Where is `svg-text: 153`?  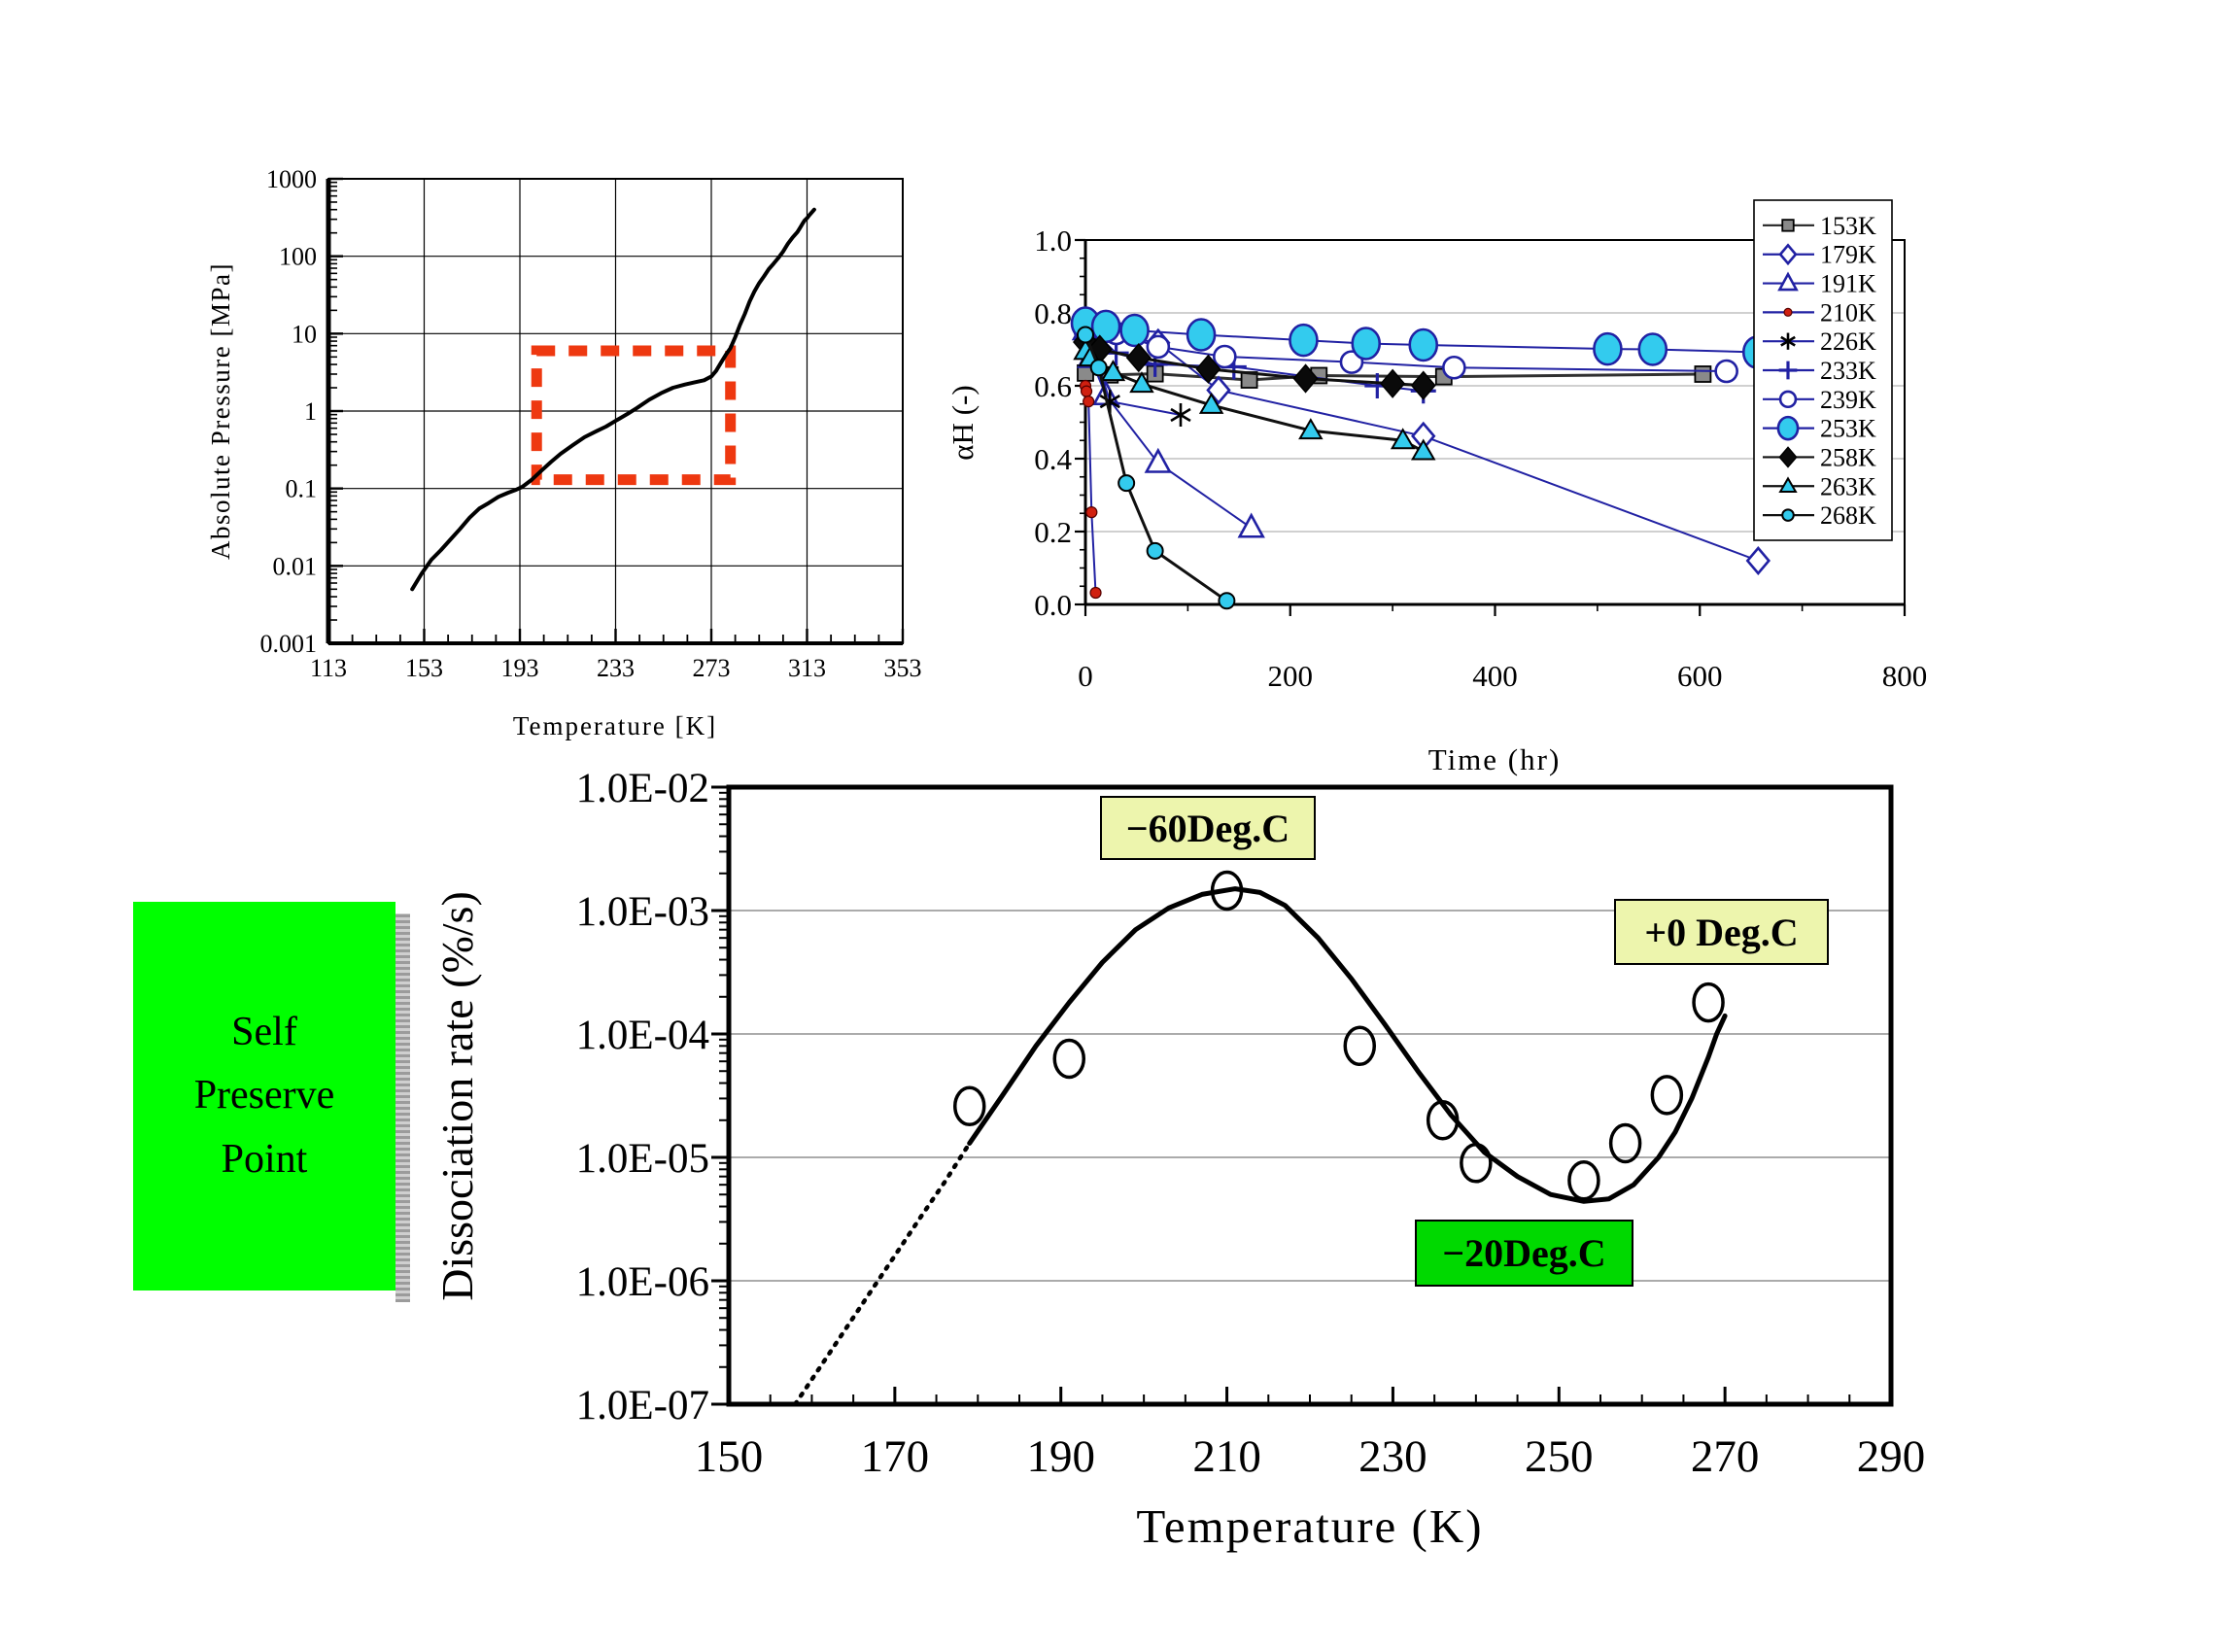 svg-text: 153 is located at coordinates (424, 668).